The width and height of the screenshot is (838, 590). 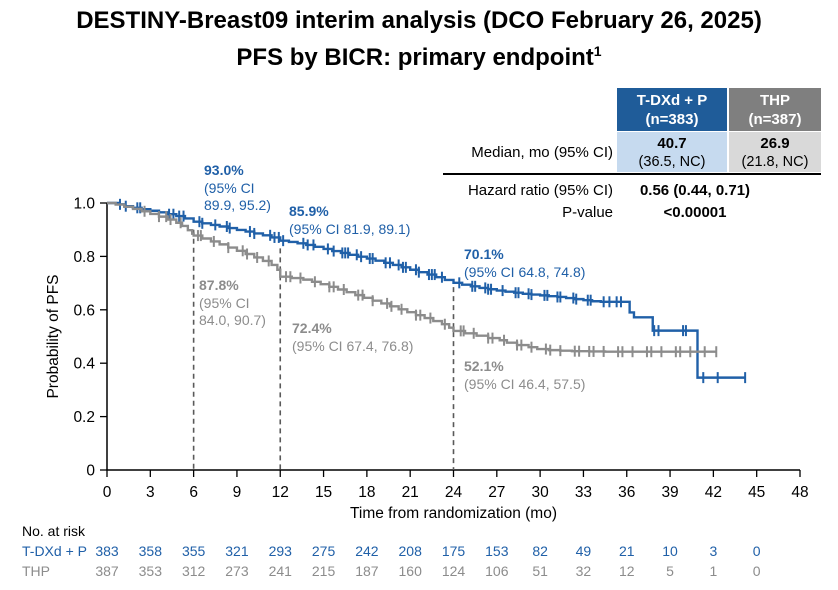 What do you see at coordinates (453, 551) in the screenshot?
I see `at-risk-value: 175` at bounding box center [453, 551].